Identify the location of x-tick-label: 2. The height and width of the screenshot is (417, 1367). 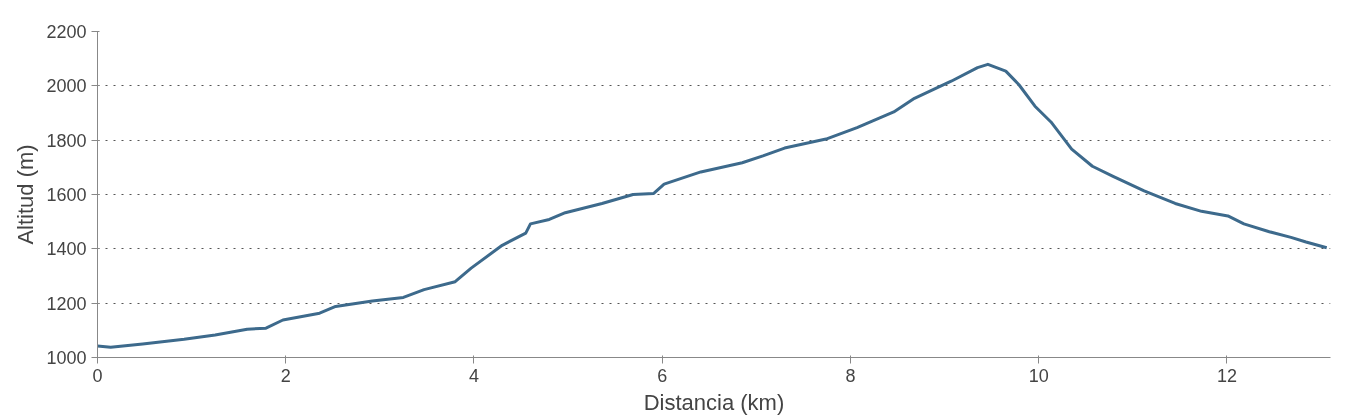
(285, 375).